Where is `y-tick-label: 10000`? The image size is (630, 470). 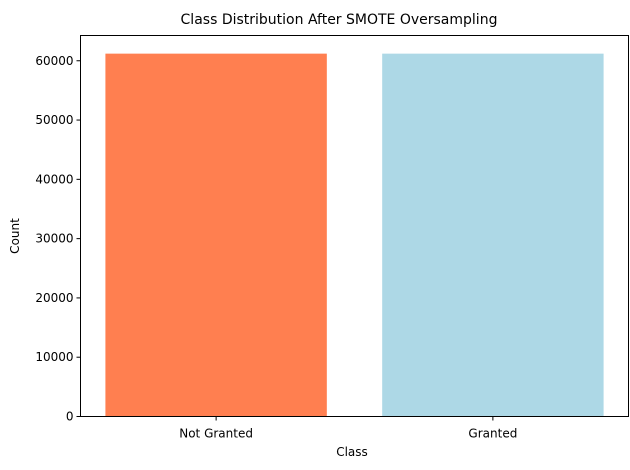 y-tick-label: 10000 is located at coordinates (54, 357).